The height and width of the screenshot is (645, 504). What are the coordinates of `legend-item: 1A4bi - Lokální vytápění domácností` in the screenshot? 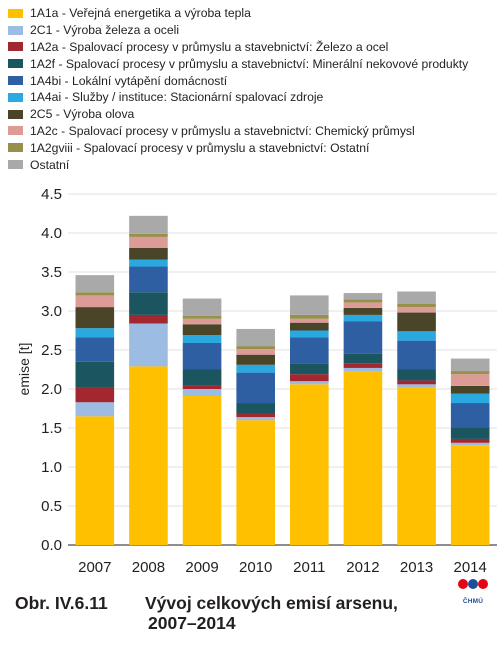 It's located at (238, 80).